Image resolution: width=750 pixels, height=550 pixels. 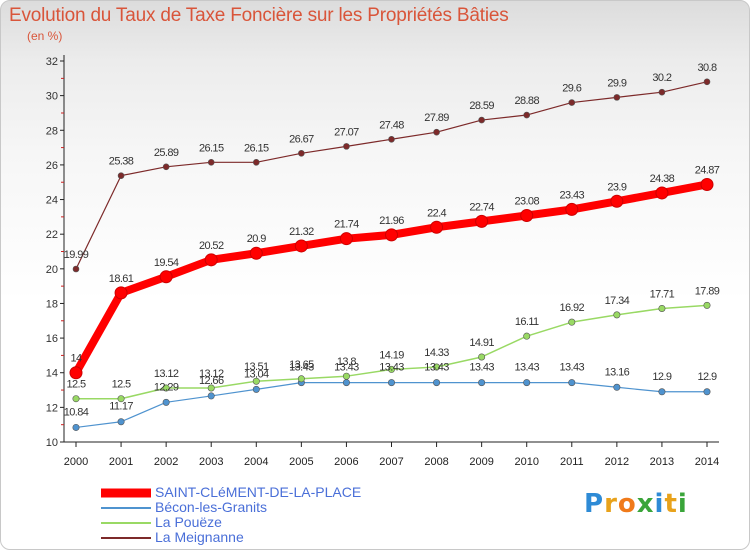 I want to click on data-label: 17.34, so click(x=617, y=301).